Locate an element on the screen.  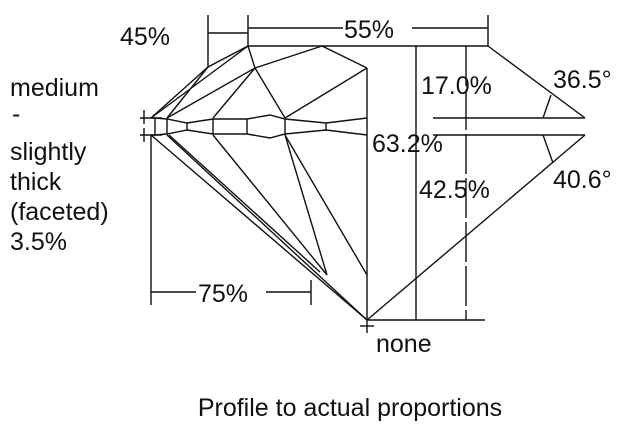
girdle-label: medium - slightly thick (faceted) 3.5% is located at coordinates (59, 165).